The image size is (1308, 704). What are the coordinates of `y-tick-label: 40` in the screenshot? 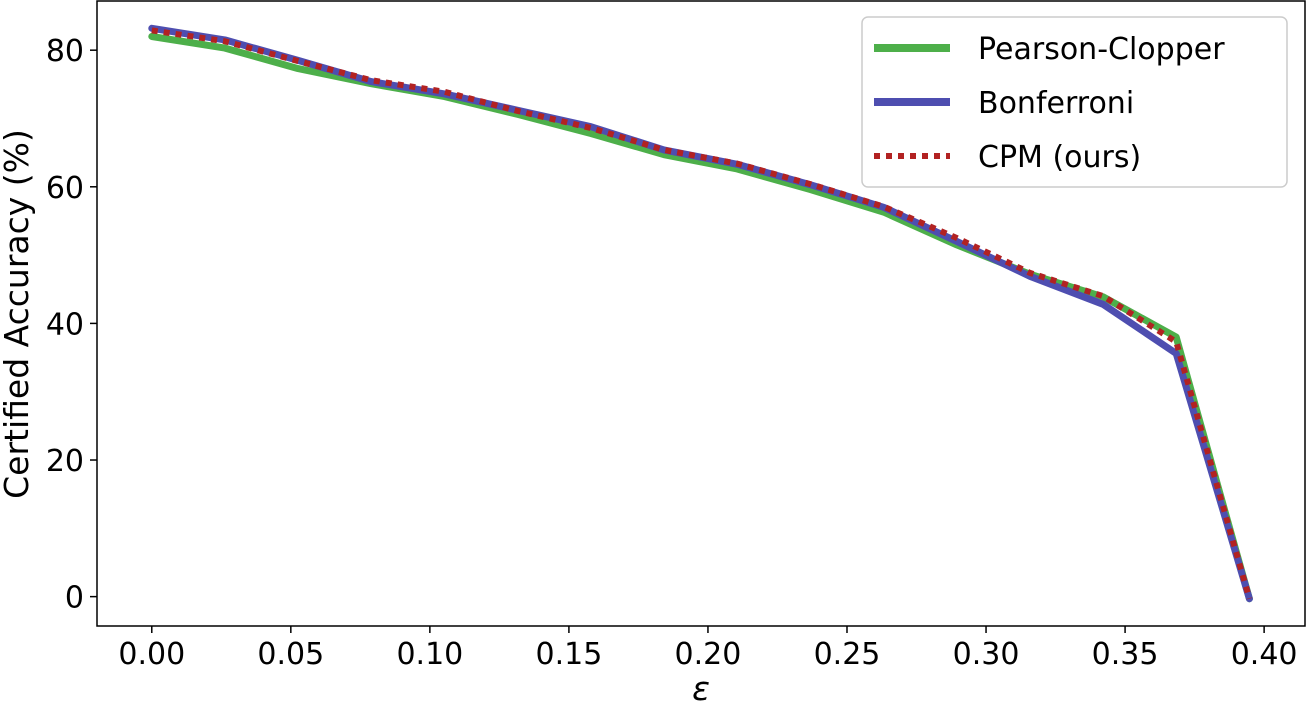 It's located at (65, 324).